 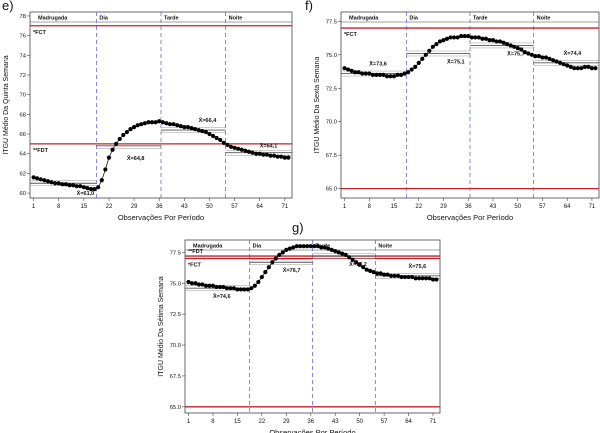 What do you see at coordinates (542, 207) in the screenshot?
I see `x-tick-label: 57` at bounding box center [542, 207].